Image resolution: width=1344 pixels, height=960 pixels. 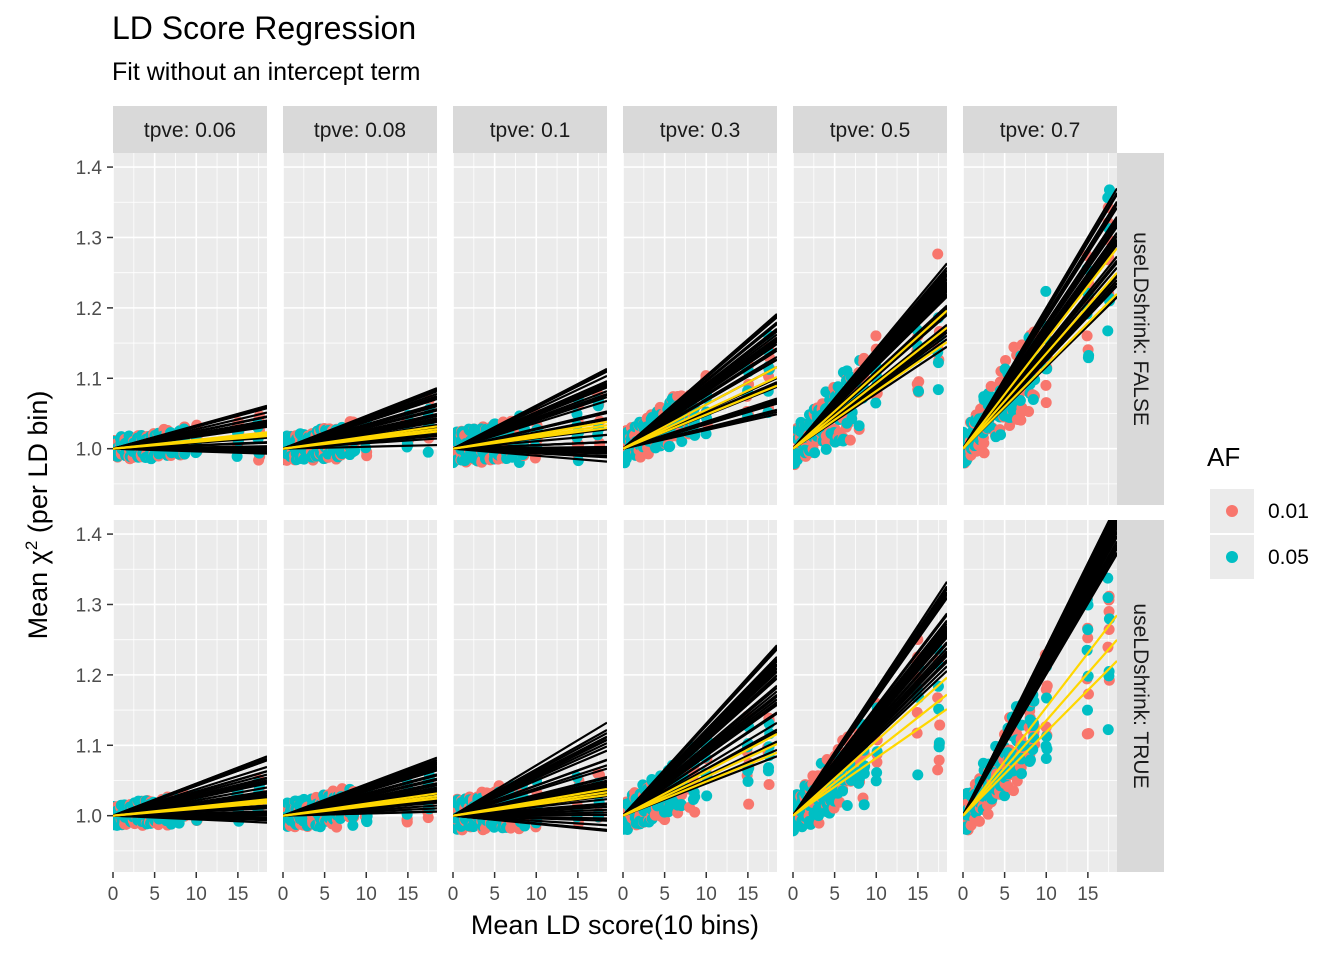 What do you see at coordinates (264, 28) in the screenshot?
I see `chart-title: LD Score Regression` at bounding box center [264, 28].